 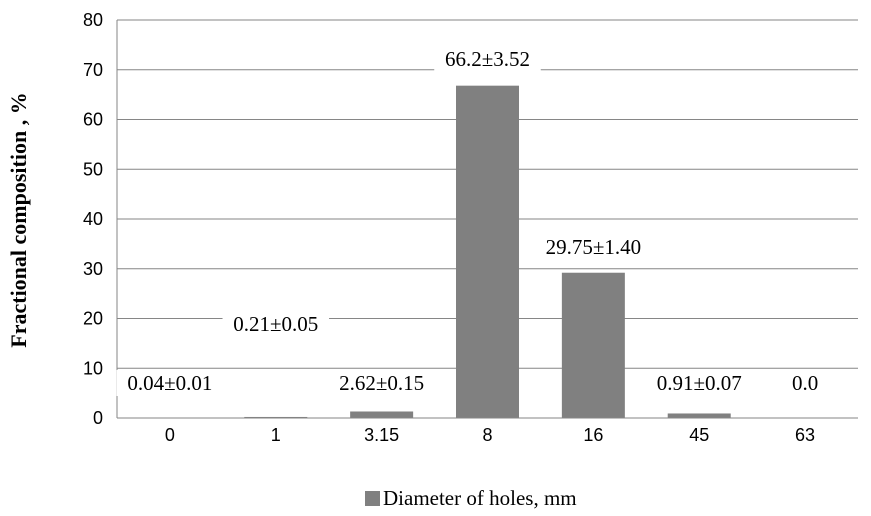 What do you see at coordinates (593, 435) in the screenshot?
I see `x-tick-label: 16` at bounding box center [593, 435].